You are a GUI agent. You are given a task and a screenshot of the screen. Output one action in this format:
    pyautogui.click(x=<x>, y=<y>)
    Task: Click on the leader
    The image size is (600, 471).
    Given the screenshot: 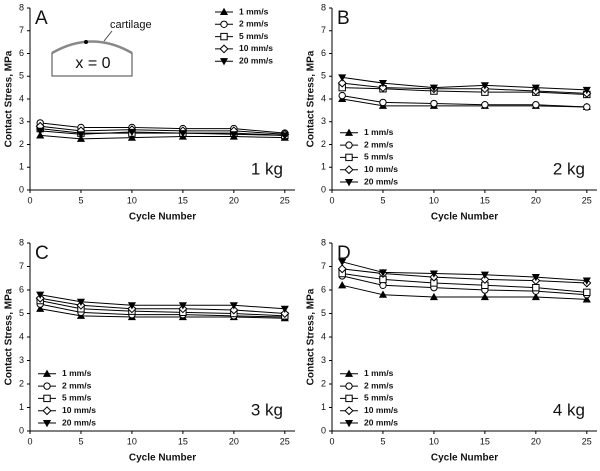 What is the action you would take?
    pyautogui.click(x=108, y=36)
    